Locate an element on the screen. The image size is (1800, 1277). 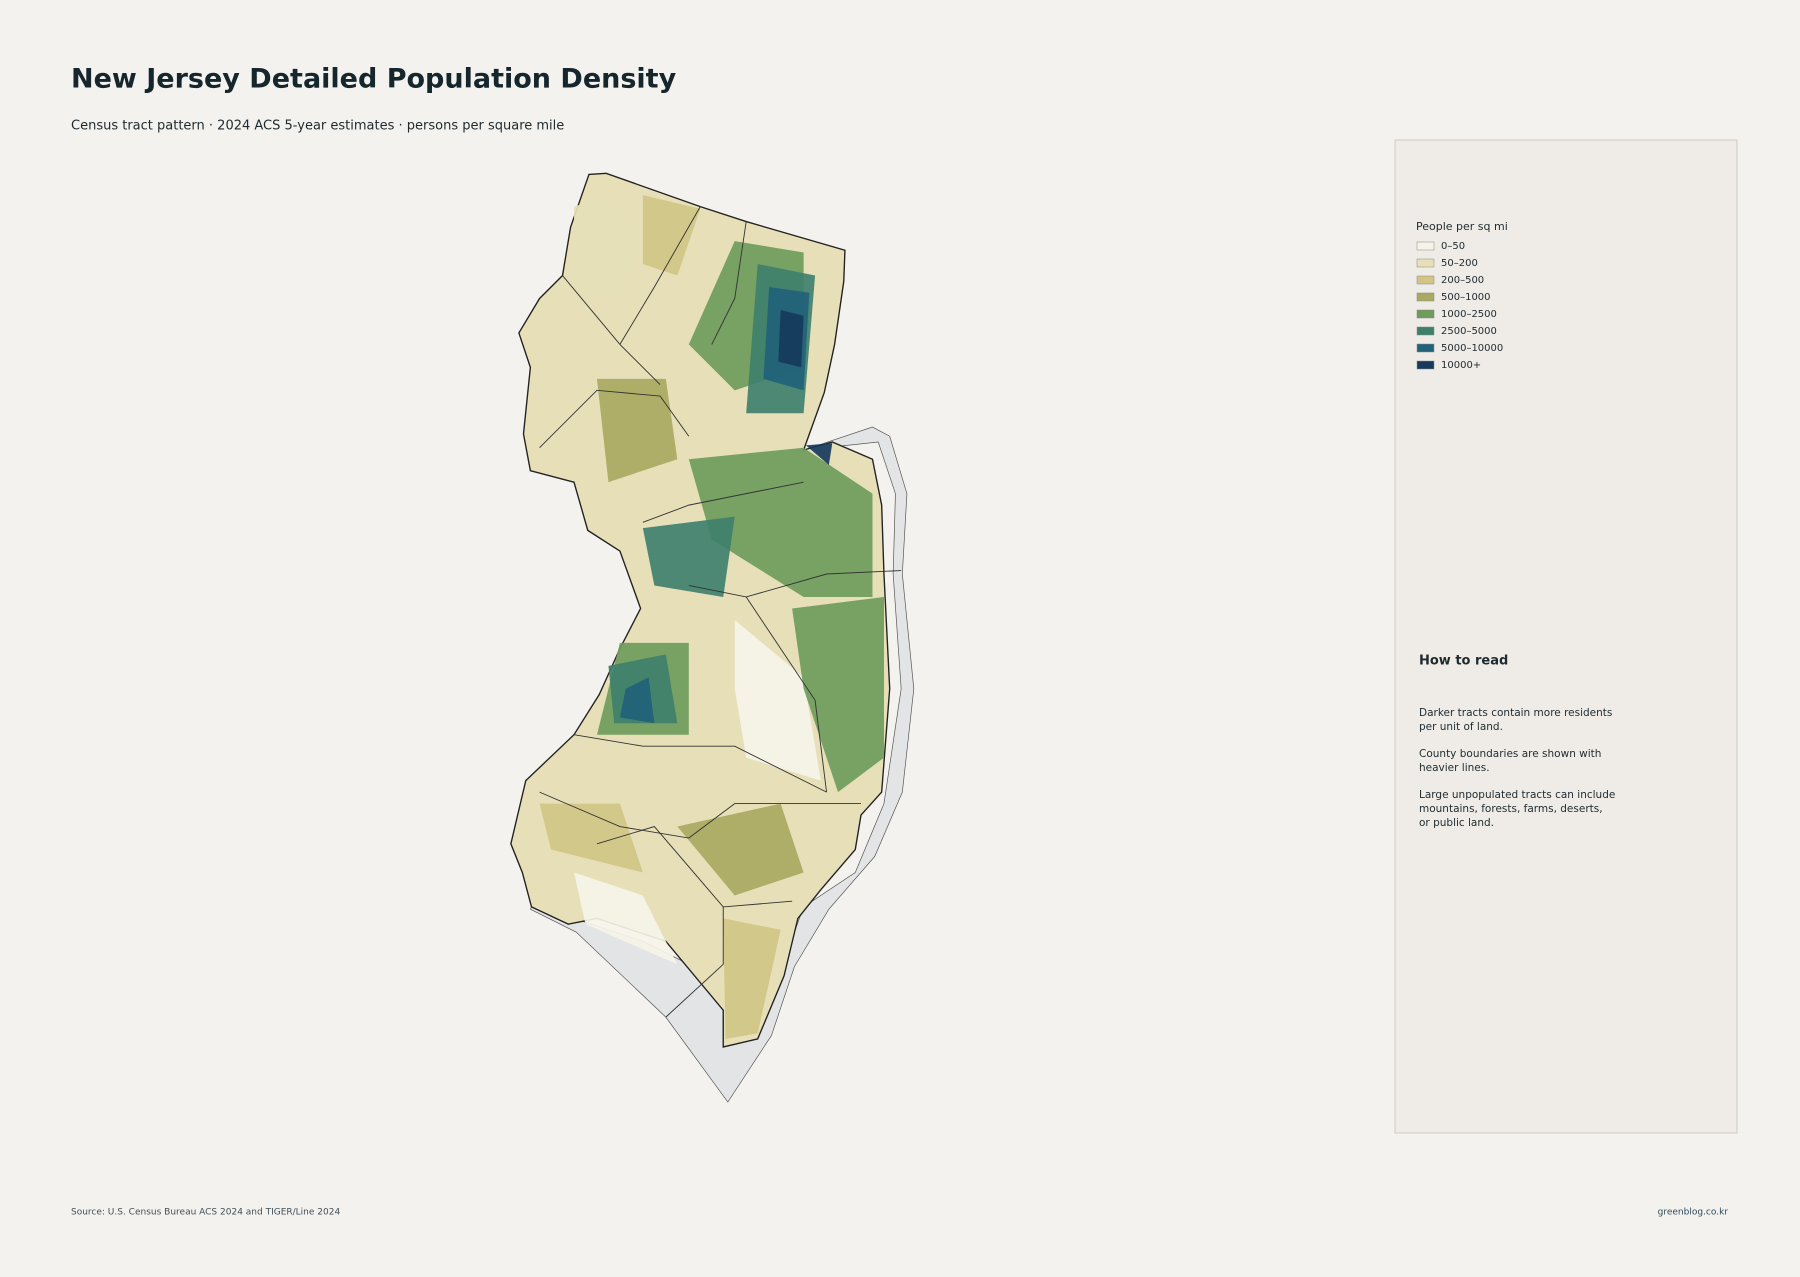
note-line: heavier lines. is located at coordinates (1454, 768).